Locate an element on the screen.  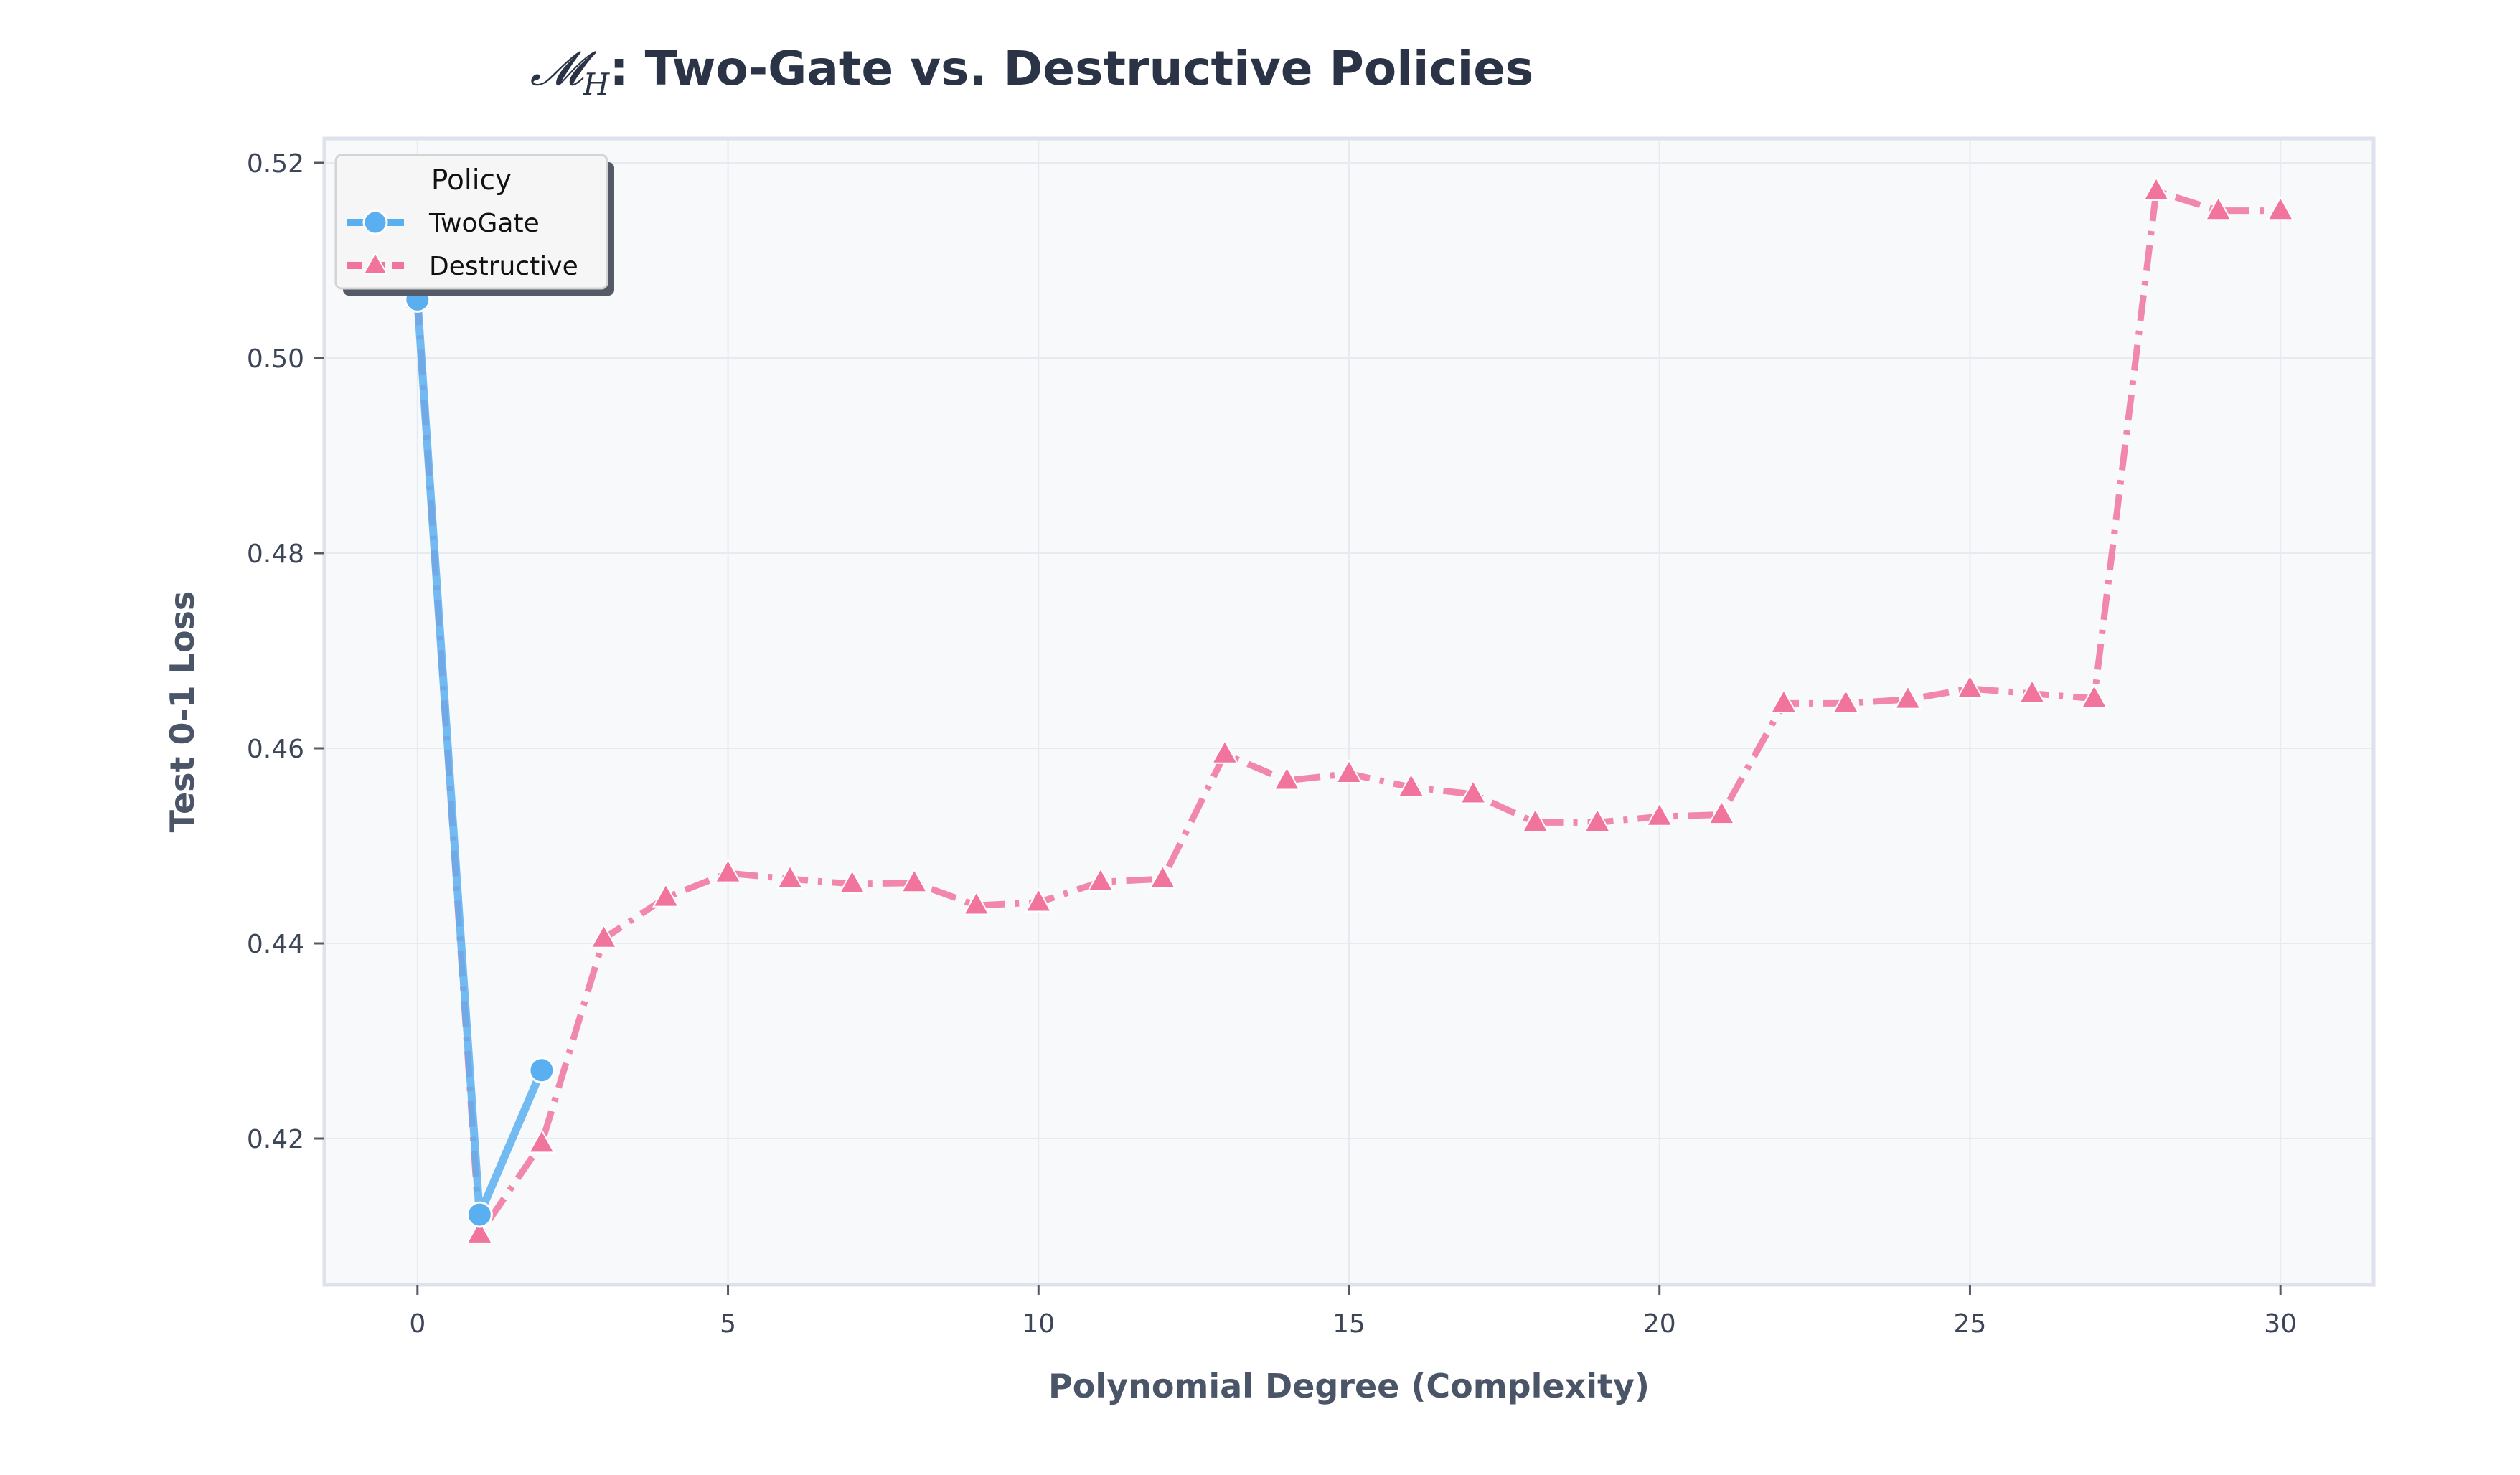
legend-title: Policy is located at coordinates (471, 180).